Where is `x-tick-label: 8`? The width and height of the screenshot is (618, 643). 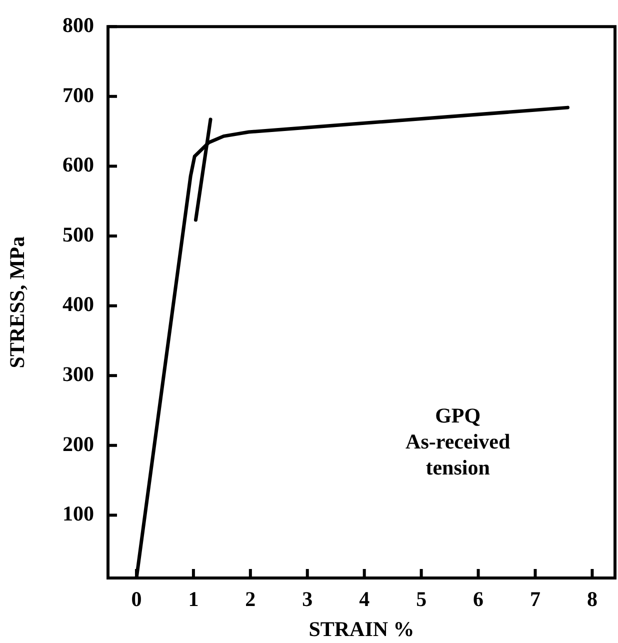 x-tick-label: 8 is located at coordinates (592, 599).